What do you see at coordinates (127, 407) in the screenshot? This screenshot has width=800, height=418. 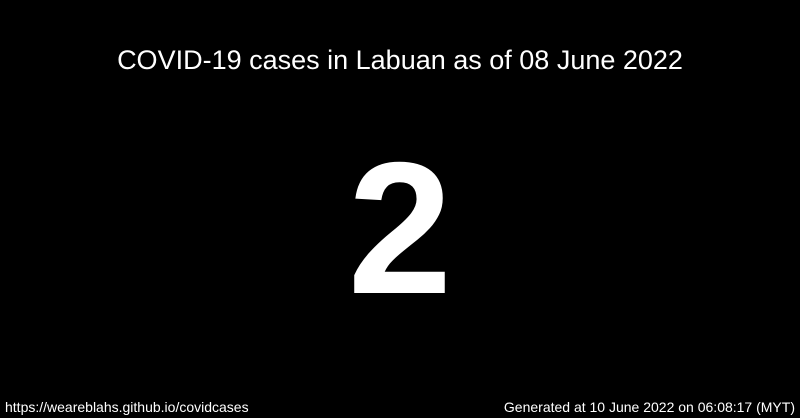 I see `source-url: https://weareblahs.github.io/covidcases` at bounding box center [127, 407].